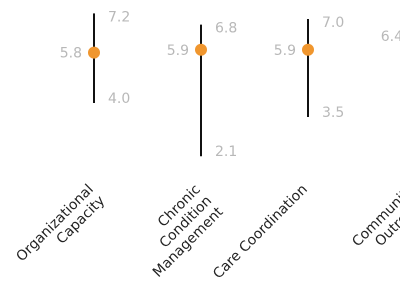  I want to click on category-label: CommunityOutreach, so click(374, 222).